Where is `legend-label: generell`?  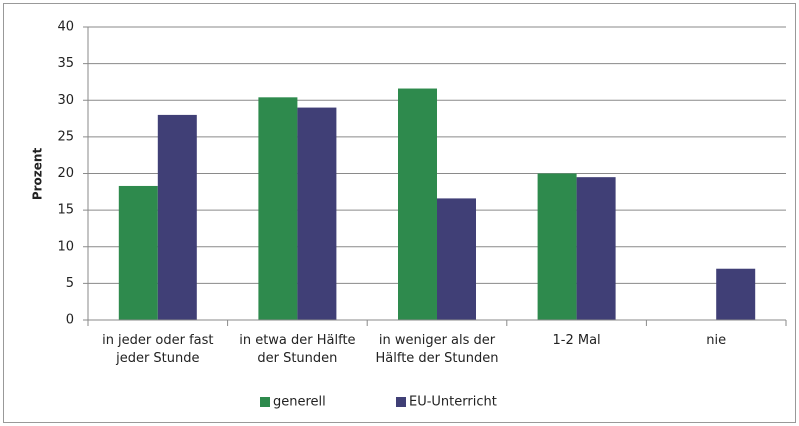 legend-label: generell is located at coordinates (299, 402).